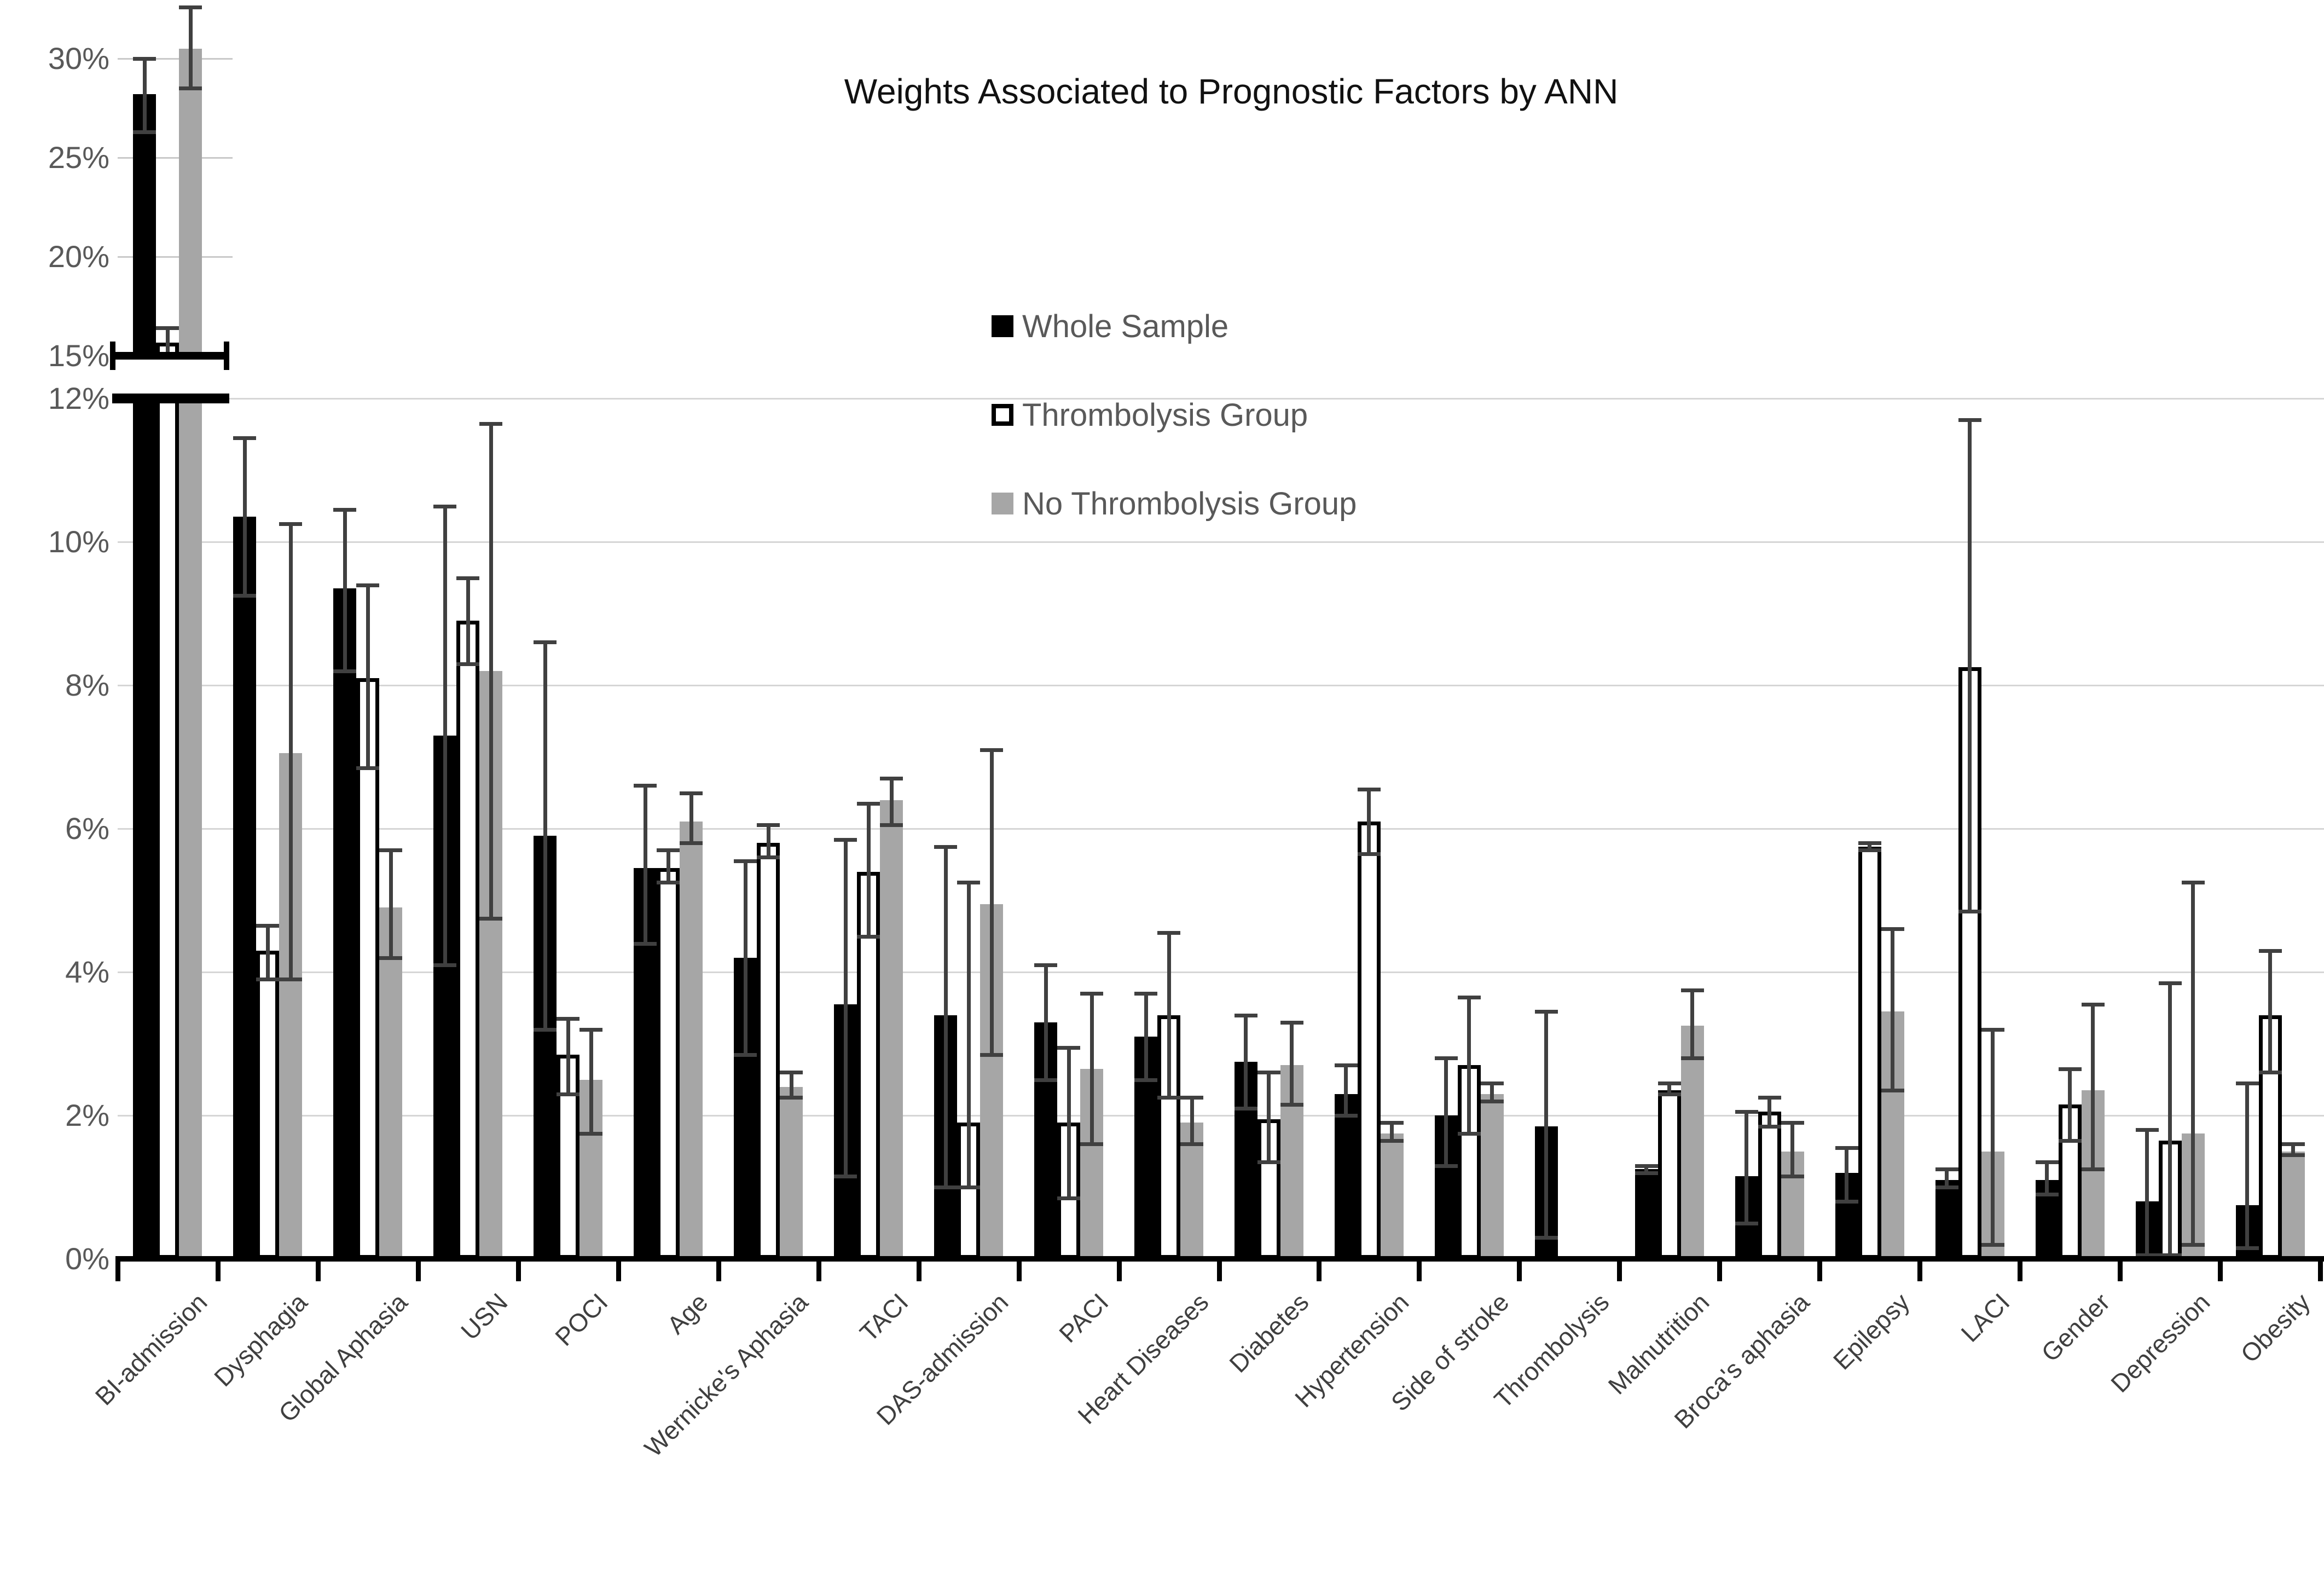  What do you see at coordinates (1165, 415) in the screenshot?
I see `legend-label: Thrombolysis Group` at bounding box center [1165, 415].